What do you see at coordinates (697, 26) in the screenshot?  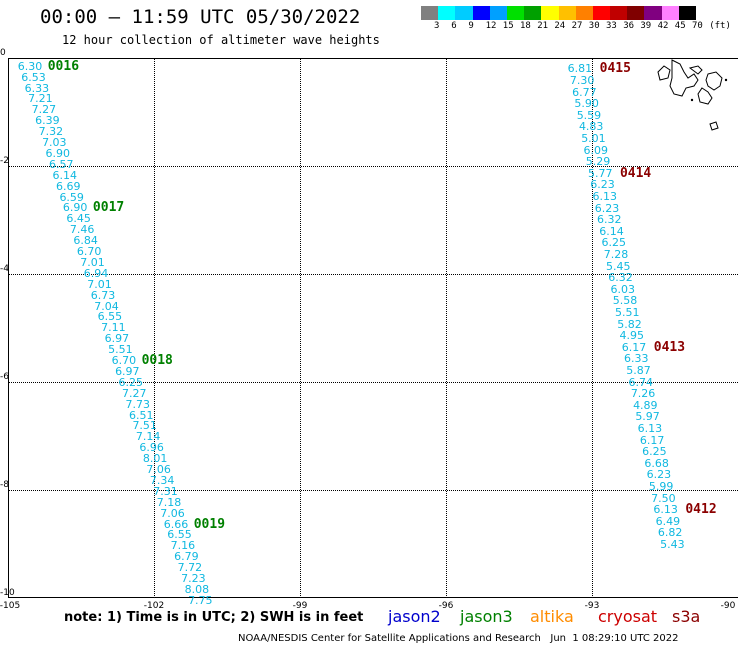 I see `scale-label: 70` at bounding box center [697, 26].